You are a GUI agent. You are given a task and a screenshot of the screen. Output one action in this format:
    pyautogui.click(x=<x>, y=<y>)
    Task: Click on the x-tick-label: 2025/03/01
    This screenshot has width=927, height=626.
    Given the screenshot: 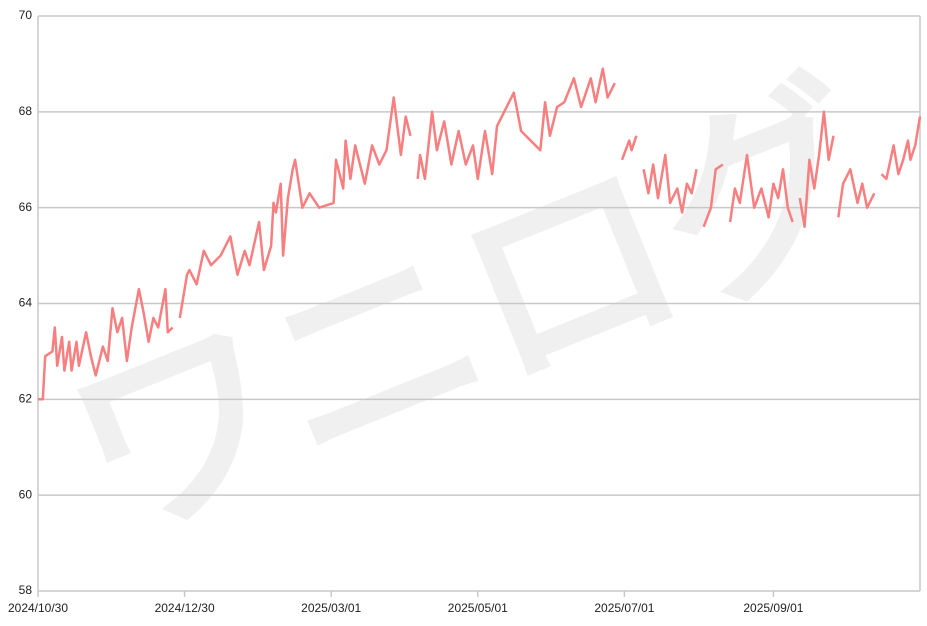 What is the action you would take?
    pyautogui.click(x=331, y=608)
    